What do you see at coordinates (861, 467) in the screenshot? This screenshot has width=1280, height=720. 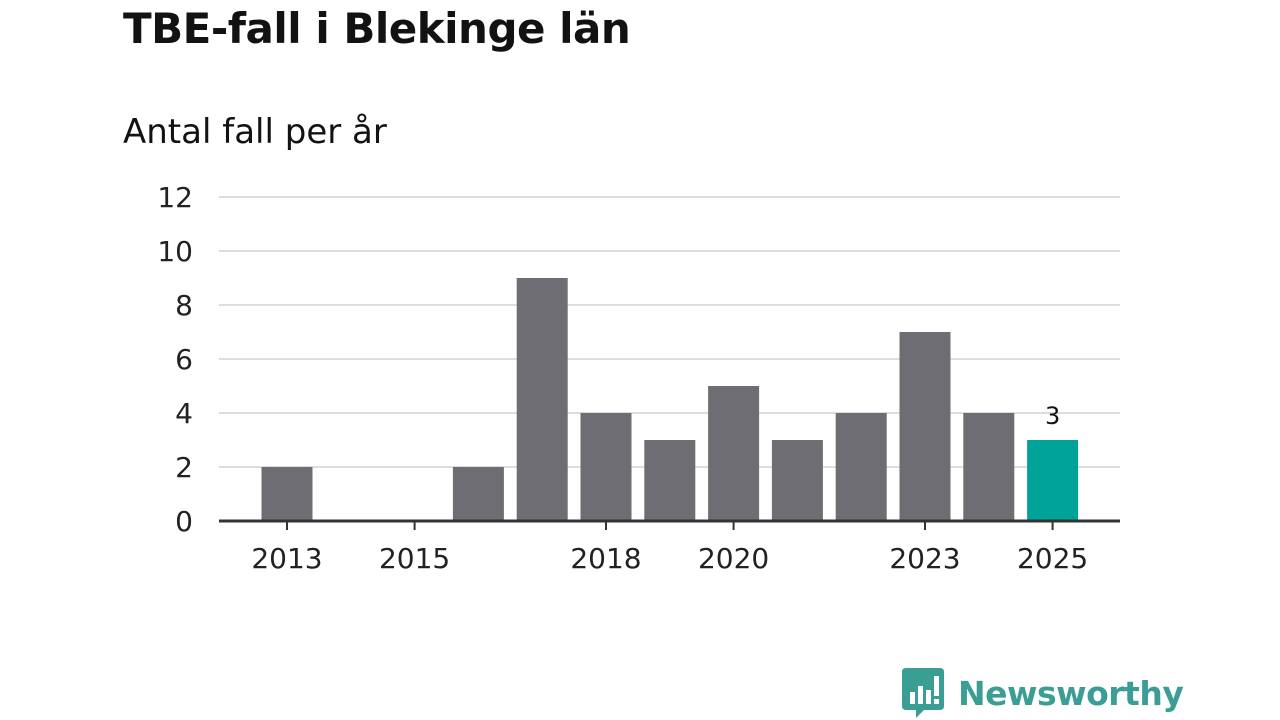 I see `bar-2022` at bounding box center [861, 467].